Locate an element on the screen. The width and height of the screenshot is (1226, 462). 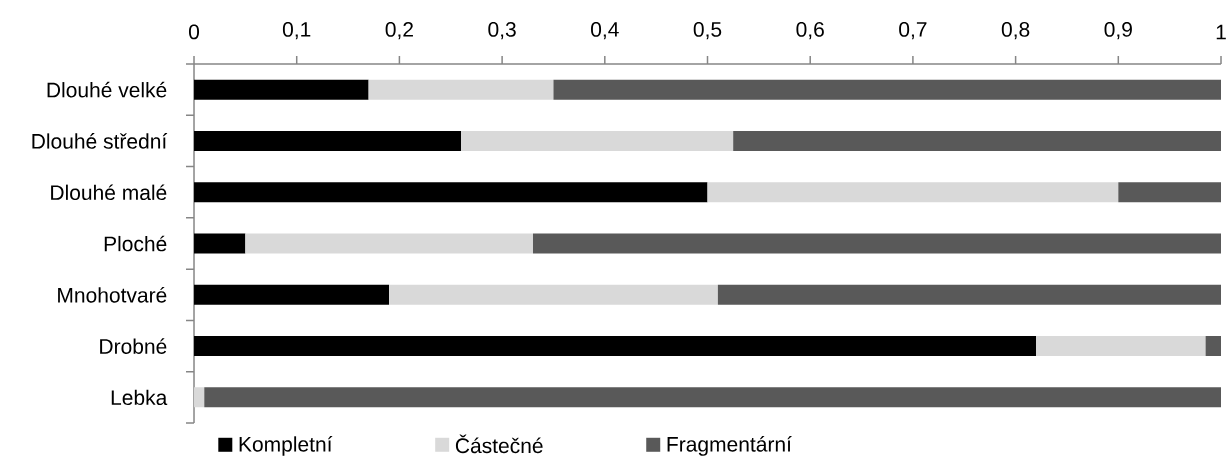
y-tick-label: Dlouhé velké is located at coordinates (107, 89).